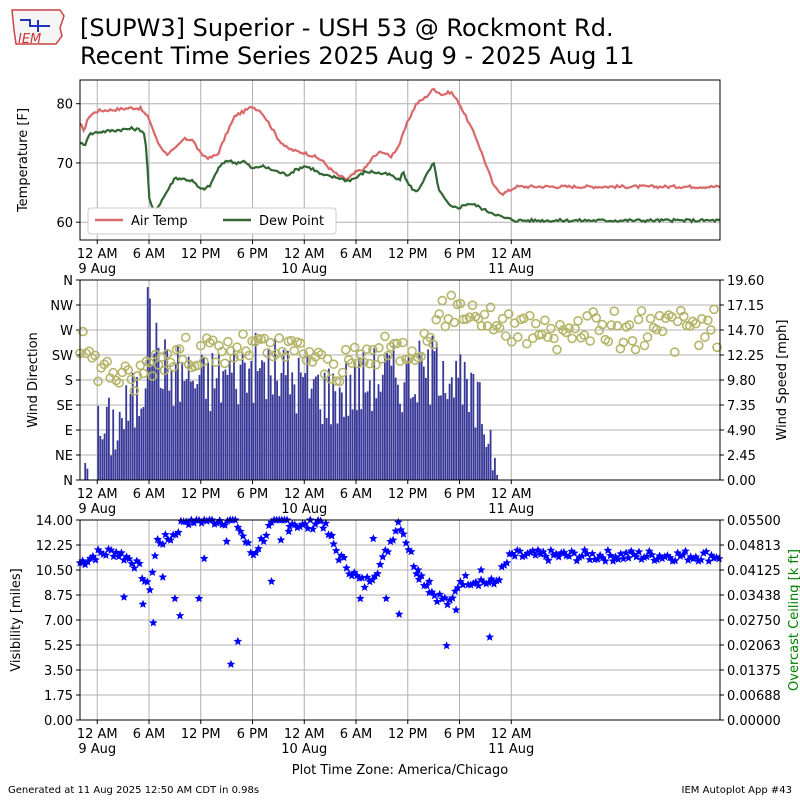 Image resolution: width=800 pixels, height=800 pixels. What do you see at coordinates (252, 254) in the screenshot?
I see `temp-xtick-label: 6 PM` at bounding box center [252, 254].